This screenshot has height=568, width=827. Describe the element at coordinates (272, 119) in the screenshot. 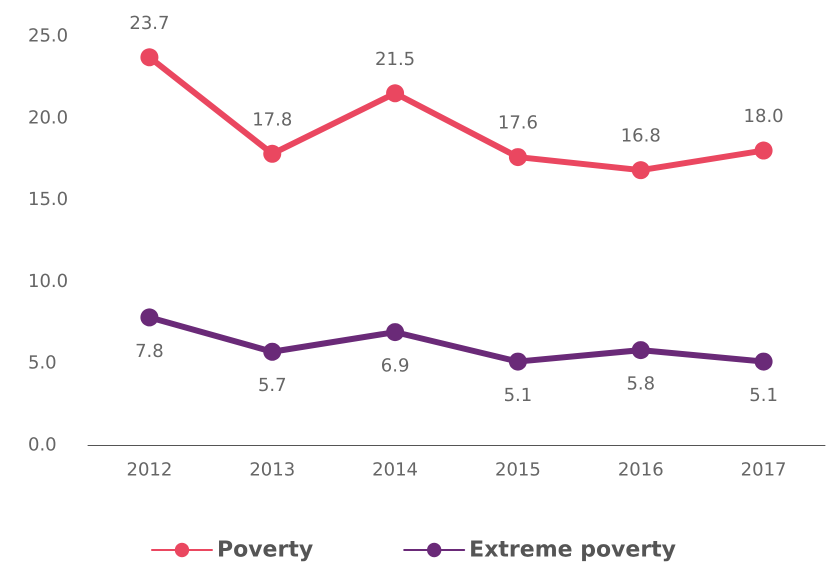

I see `data-label: 17.8` at that location.